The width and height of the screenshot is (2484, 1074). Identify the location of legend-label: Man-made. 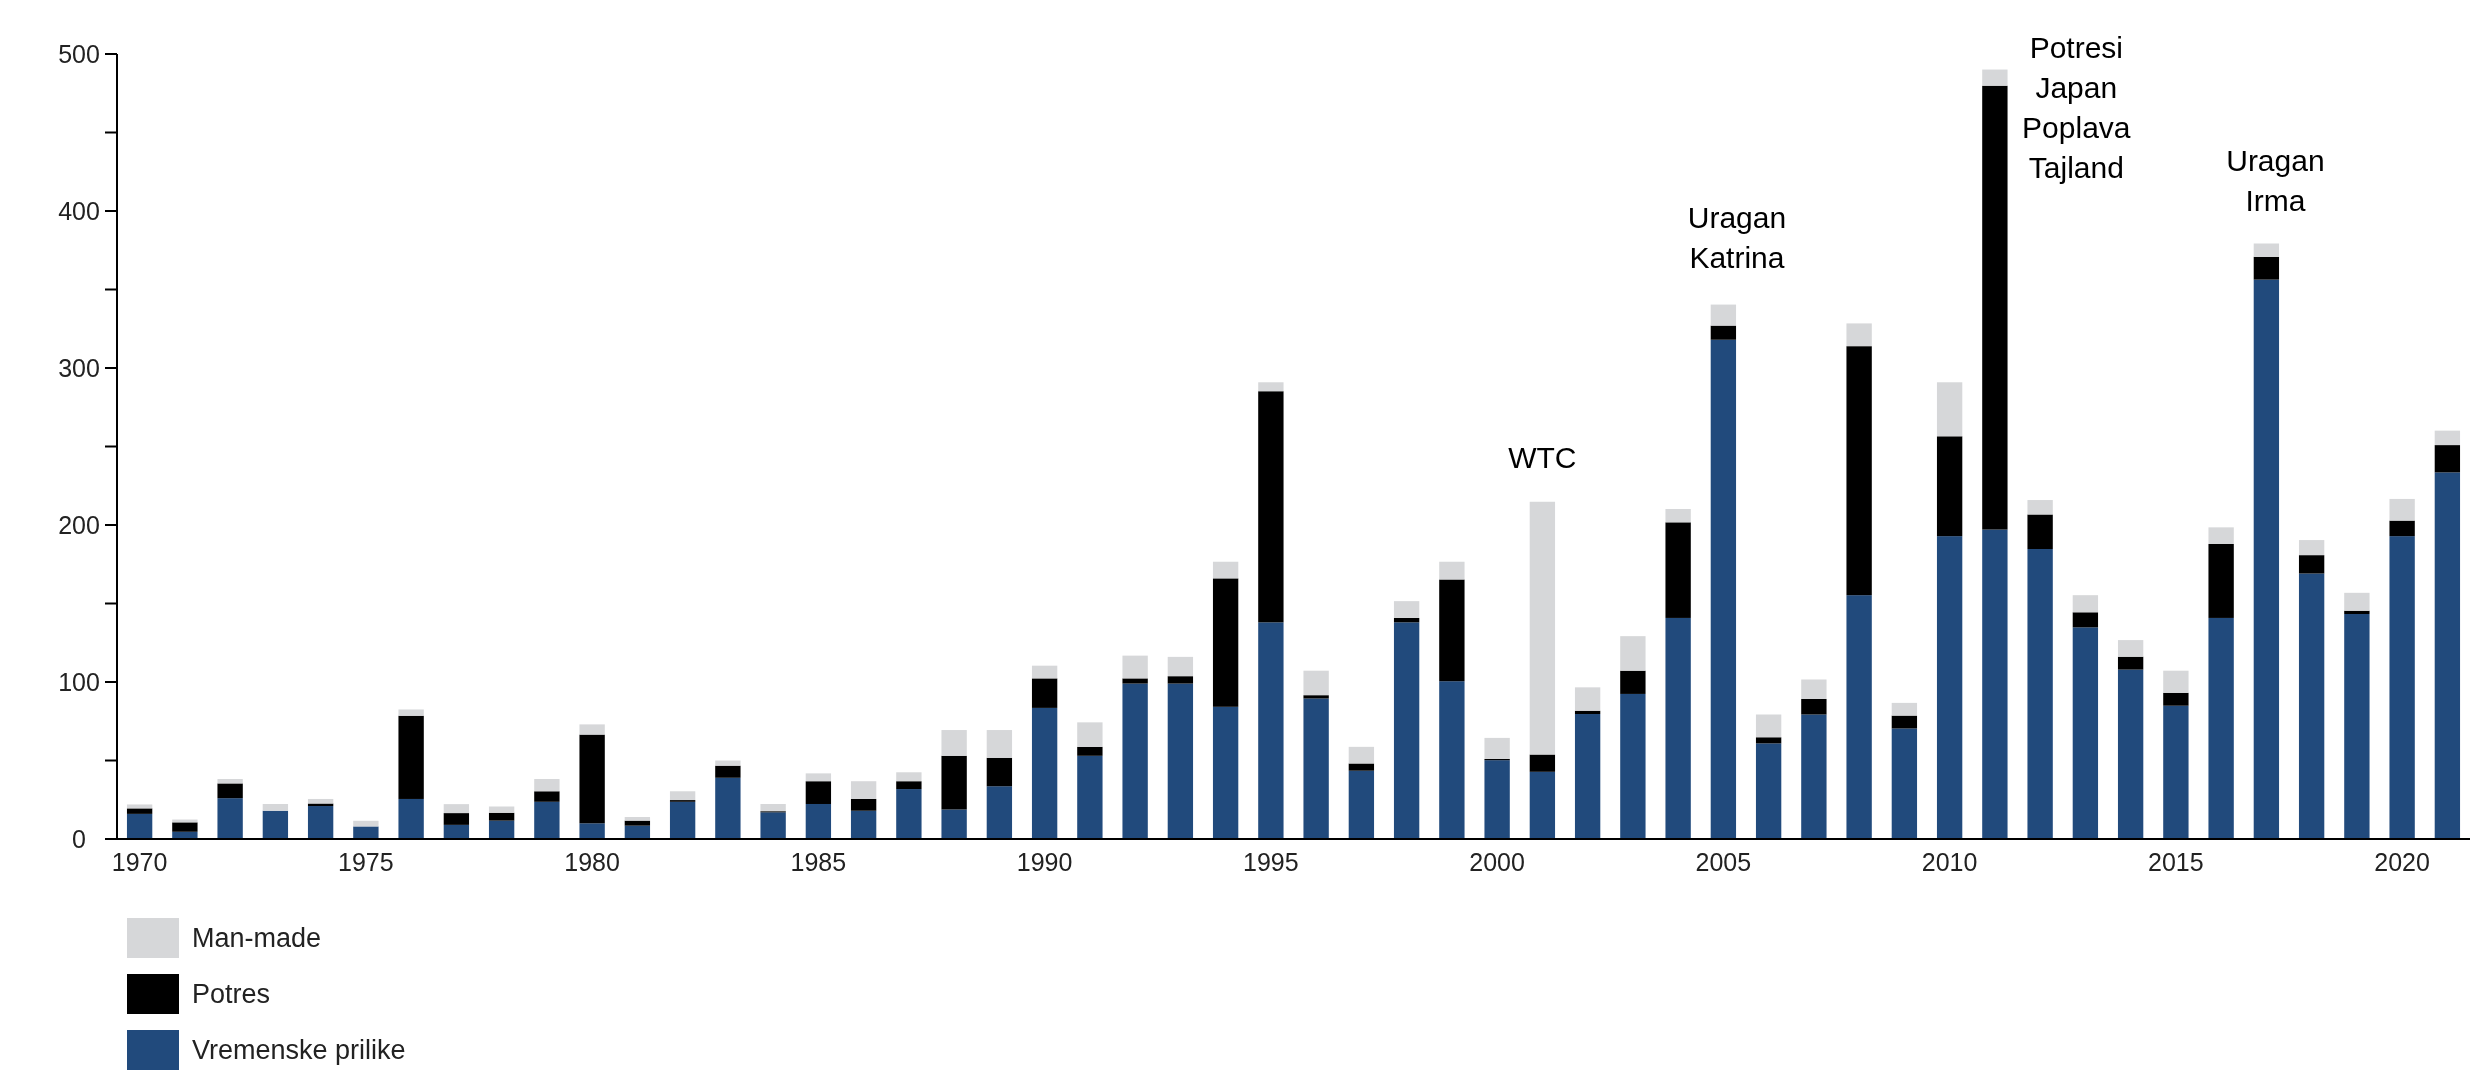
(257, 938).